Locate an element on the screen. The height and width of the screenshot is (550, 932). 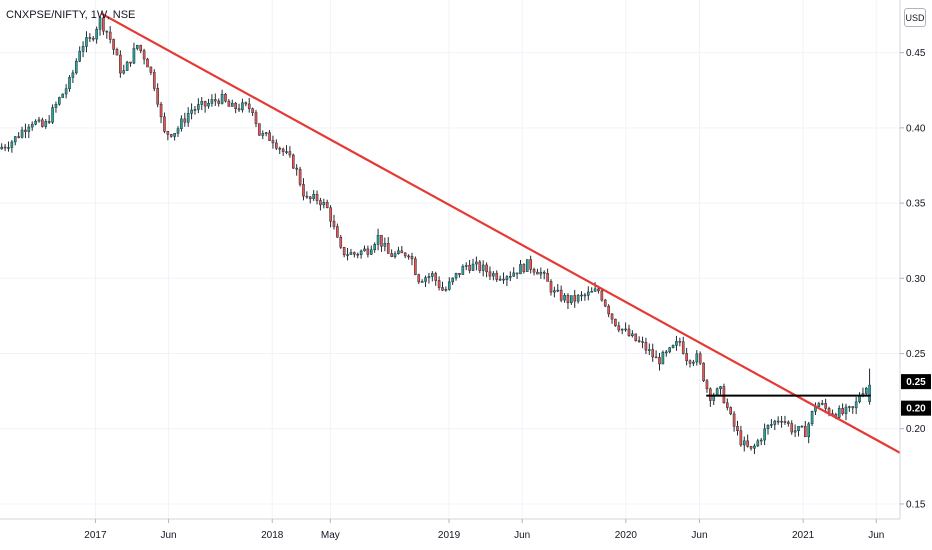
price-tick-label: 0.20 is located at coordinates (916, 429).